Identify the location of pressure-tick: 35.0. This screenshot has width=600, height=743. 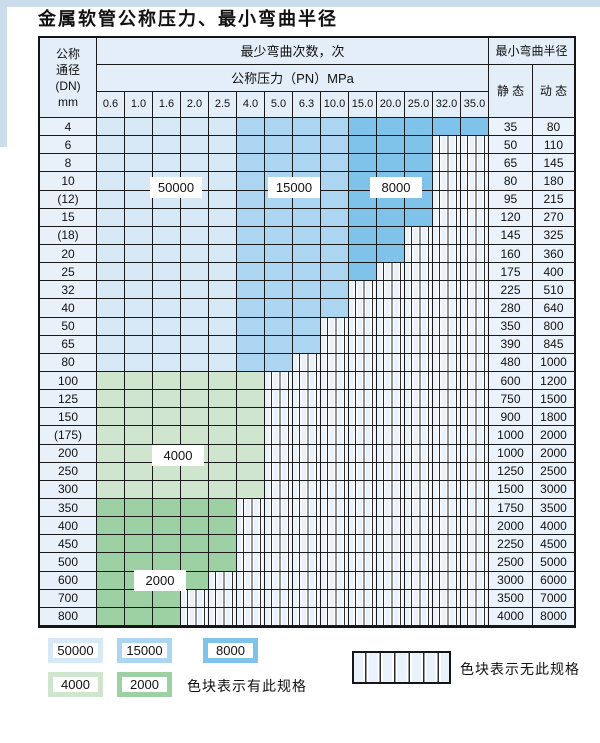
(475, 105).